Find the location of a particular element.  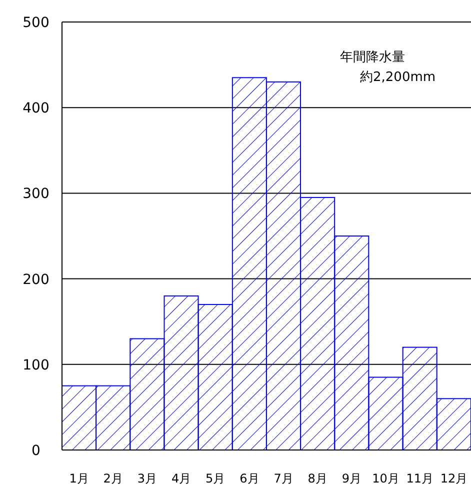

y-tick-label: 200 is located at coordinates (36, 280).